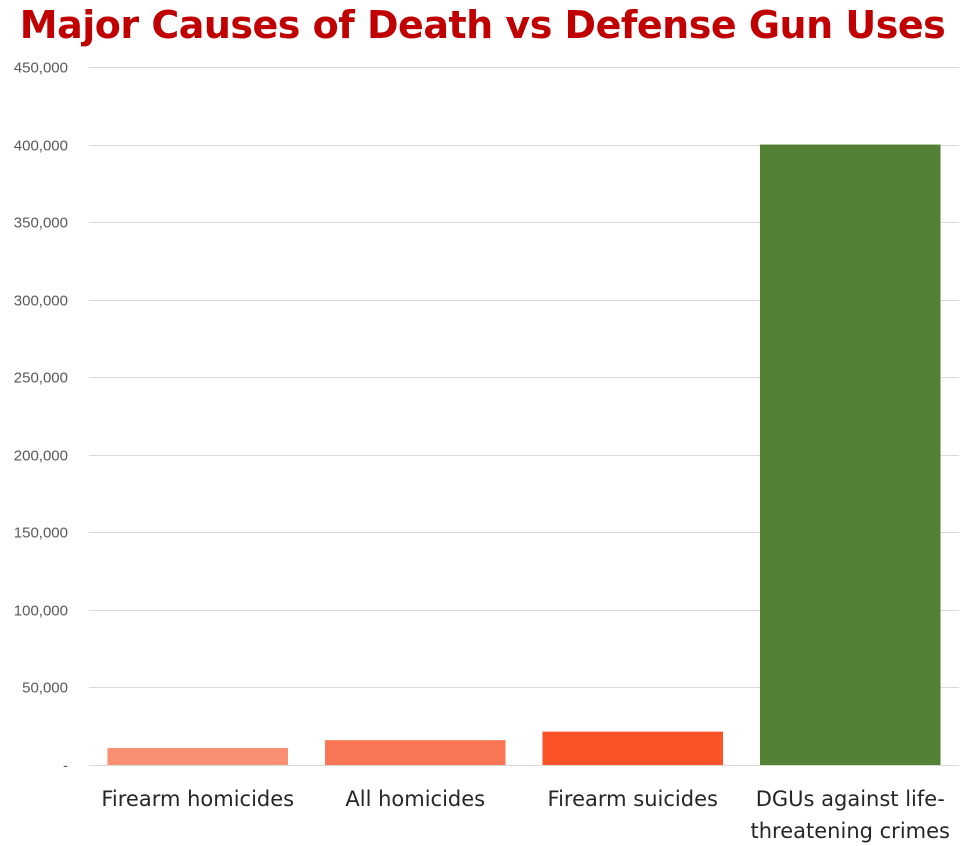 Image resolution: width=965 pixels, height=846 pixels. I want to click on x-category-label: Firearm suicides, so click(633, 799).